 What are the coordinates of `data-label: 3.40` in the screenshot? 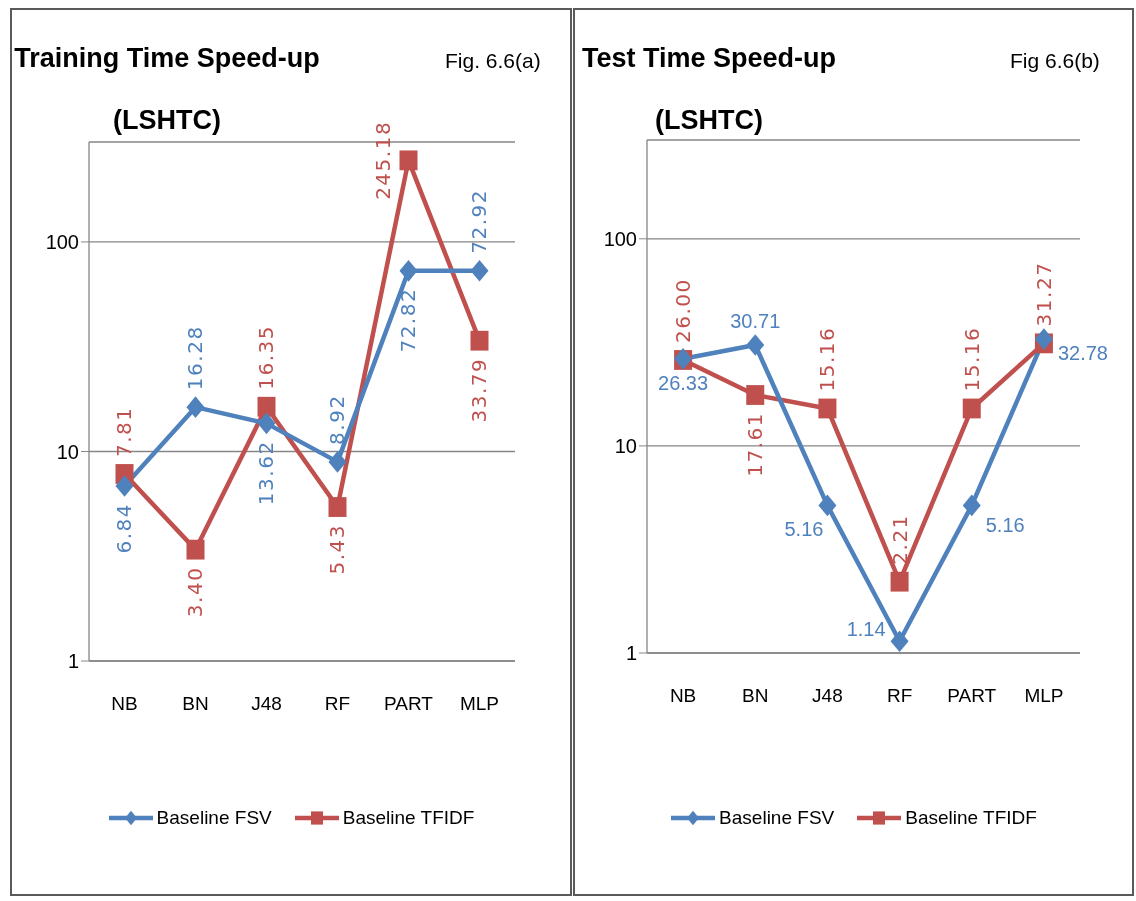 It's located at (195, 592).